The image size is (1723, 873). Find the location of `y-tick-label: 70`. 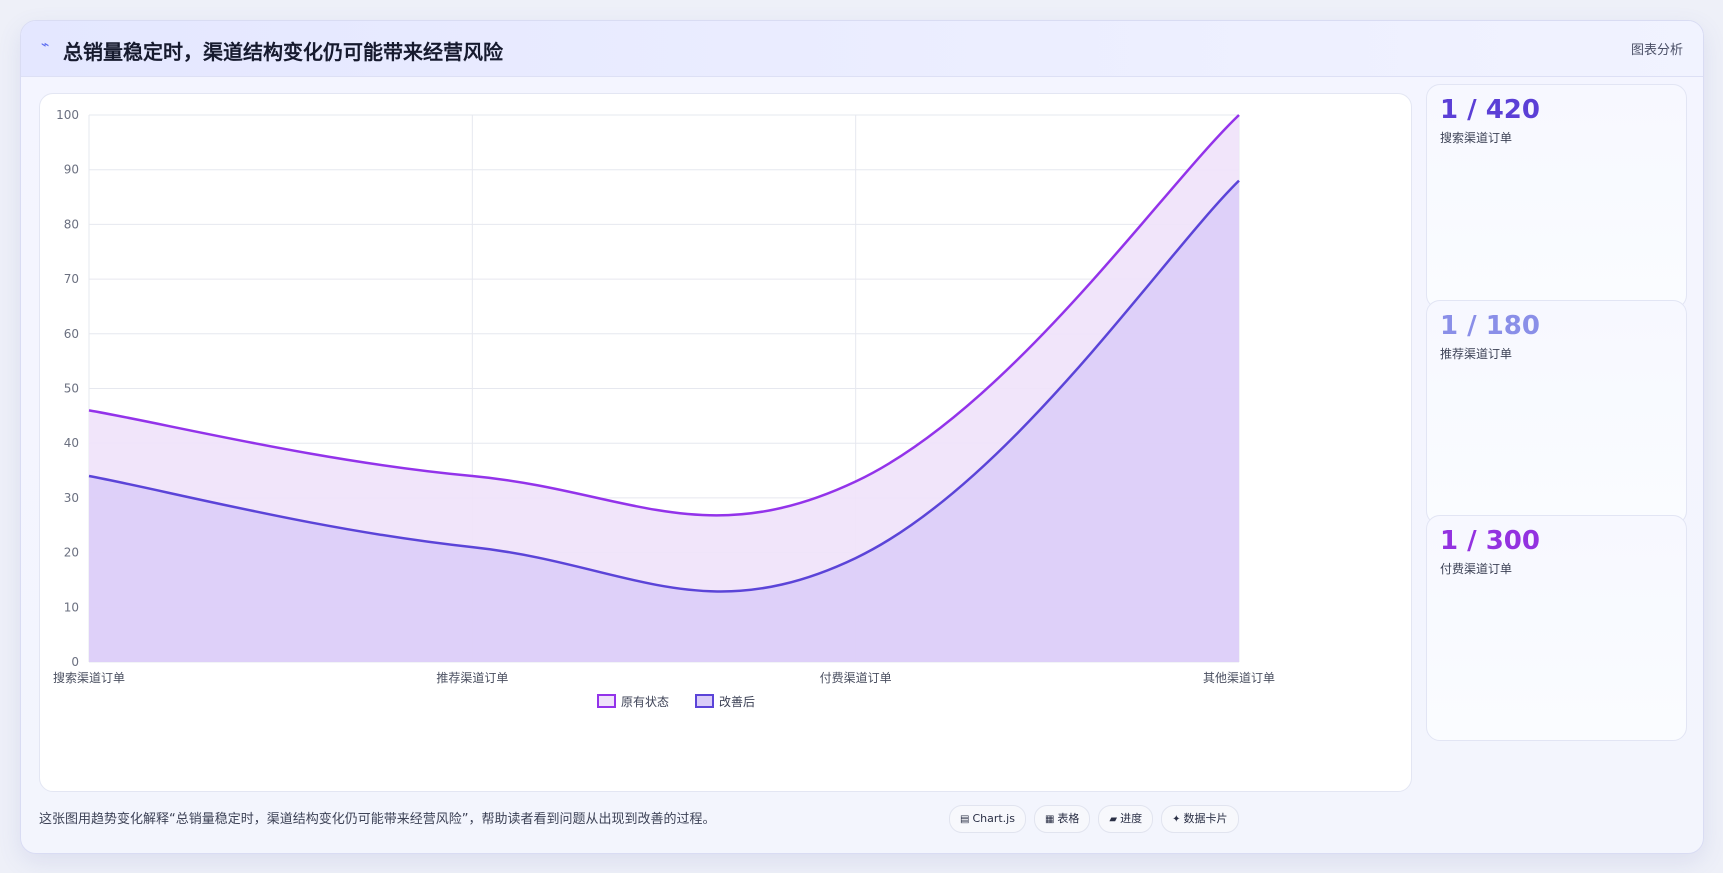

y-tick-label: 70 is located at coordinates (71, 279).